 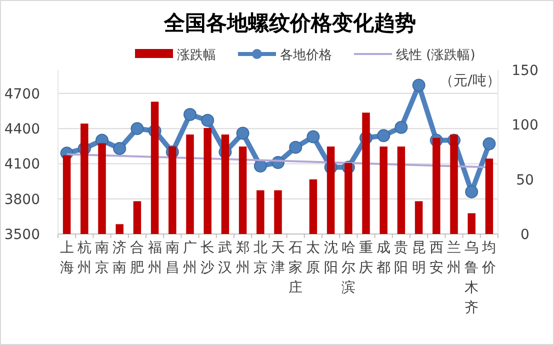 I want to click on y2-tick-label: 0, so click(x=525, y=235).